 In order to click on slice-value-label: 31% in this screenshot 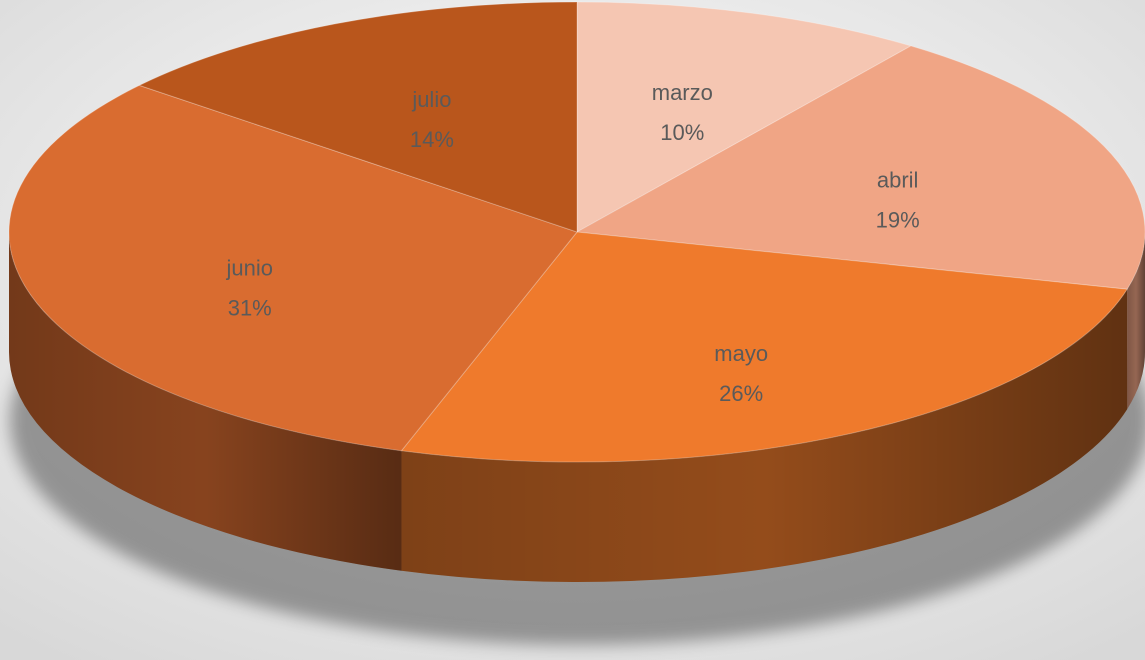, I will do `click(250, 308)`.